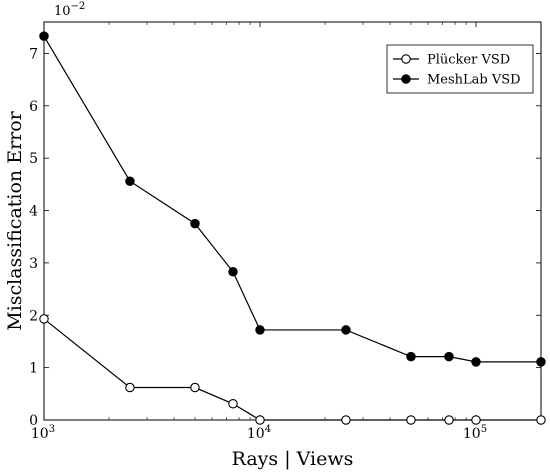  I want to click on y-tick-label: 4, so click(33, 212).